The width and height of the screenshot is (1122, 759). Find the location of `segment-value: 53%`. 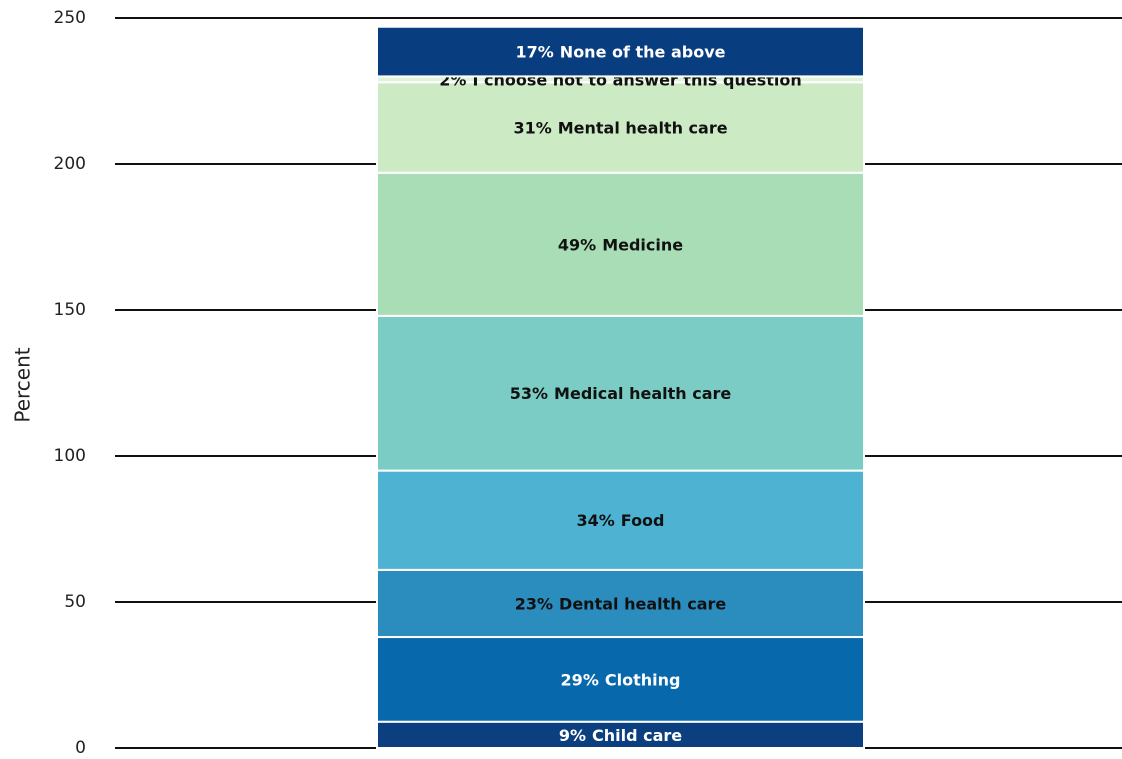

segment-value: 53% is located at coordinates (529, 393).